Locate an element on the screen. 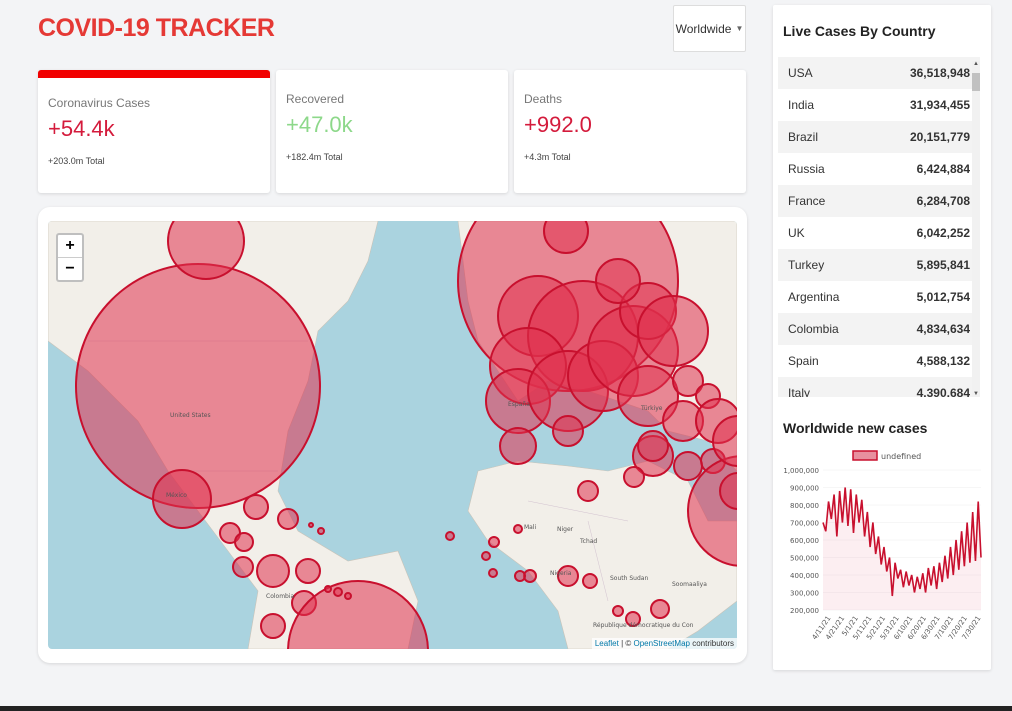 This screenshot has width=1012, height=711. country-name: Spain is located at coordinates (803, 361).